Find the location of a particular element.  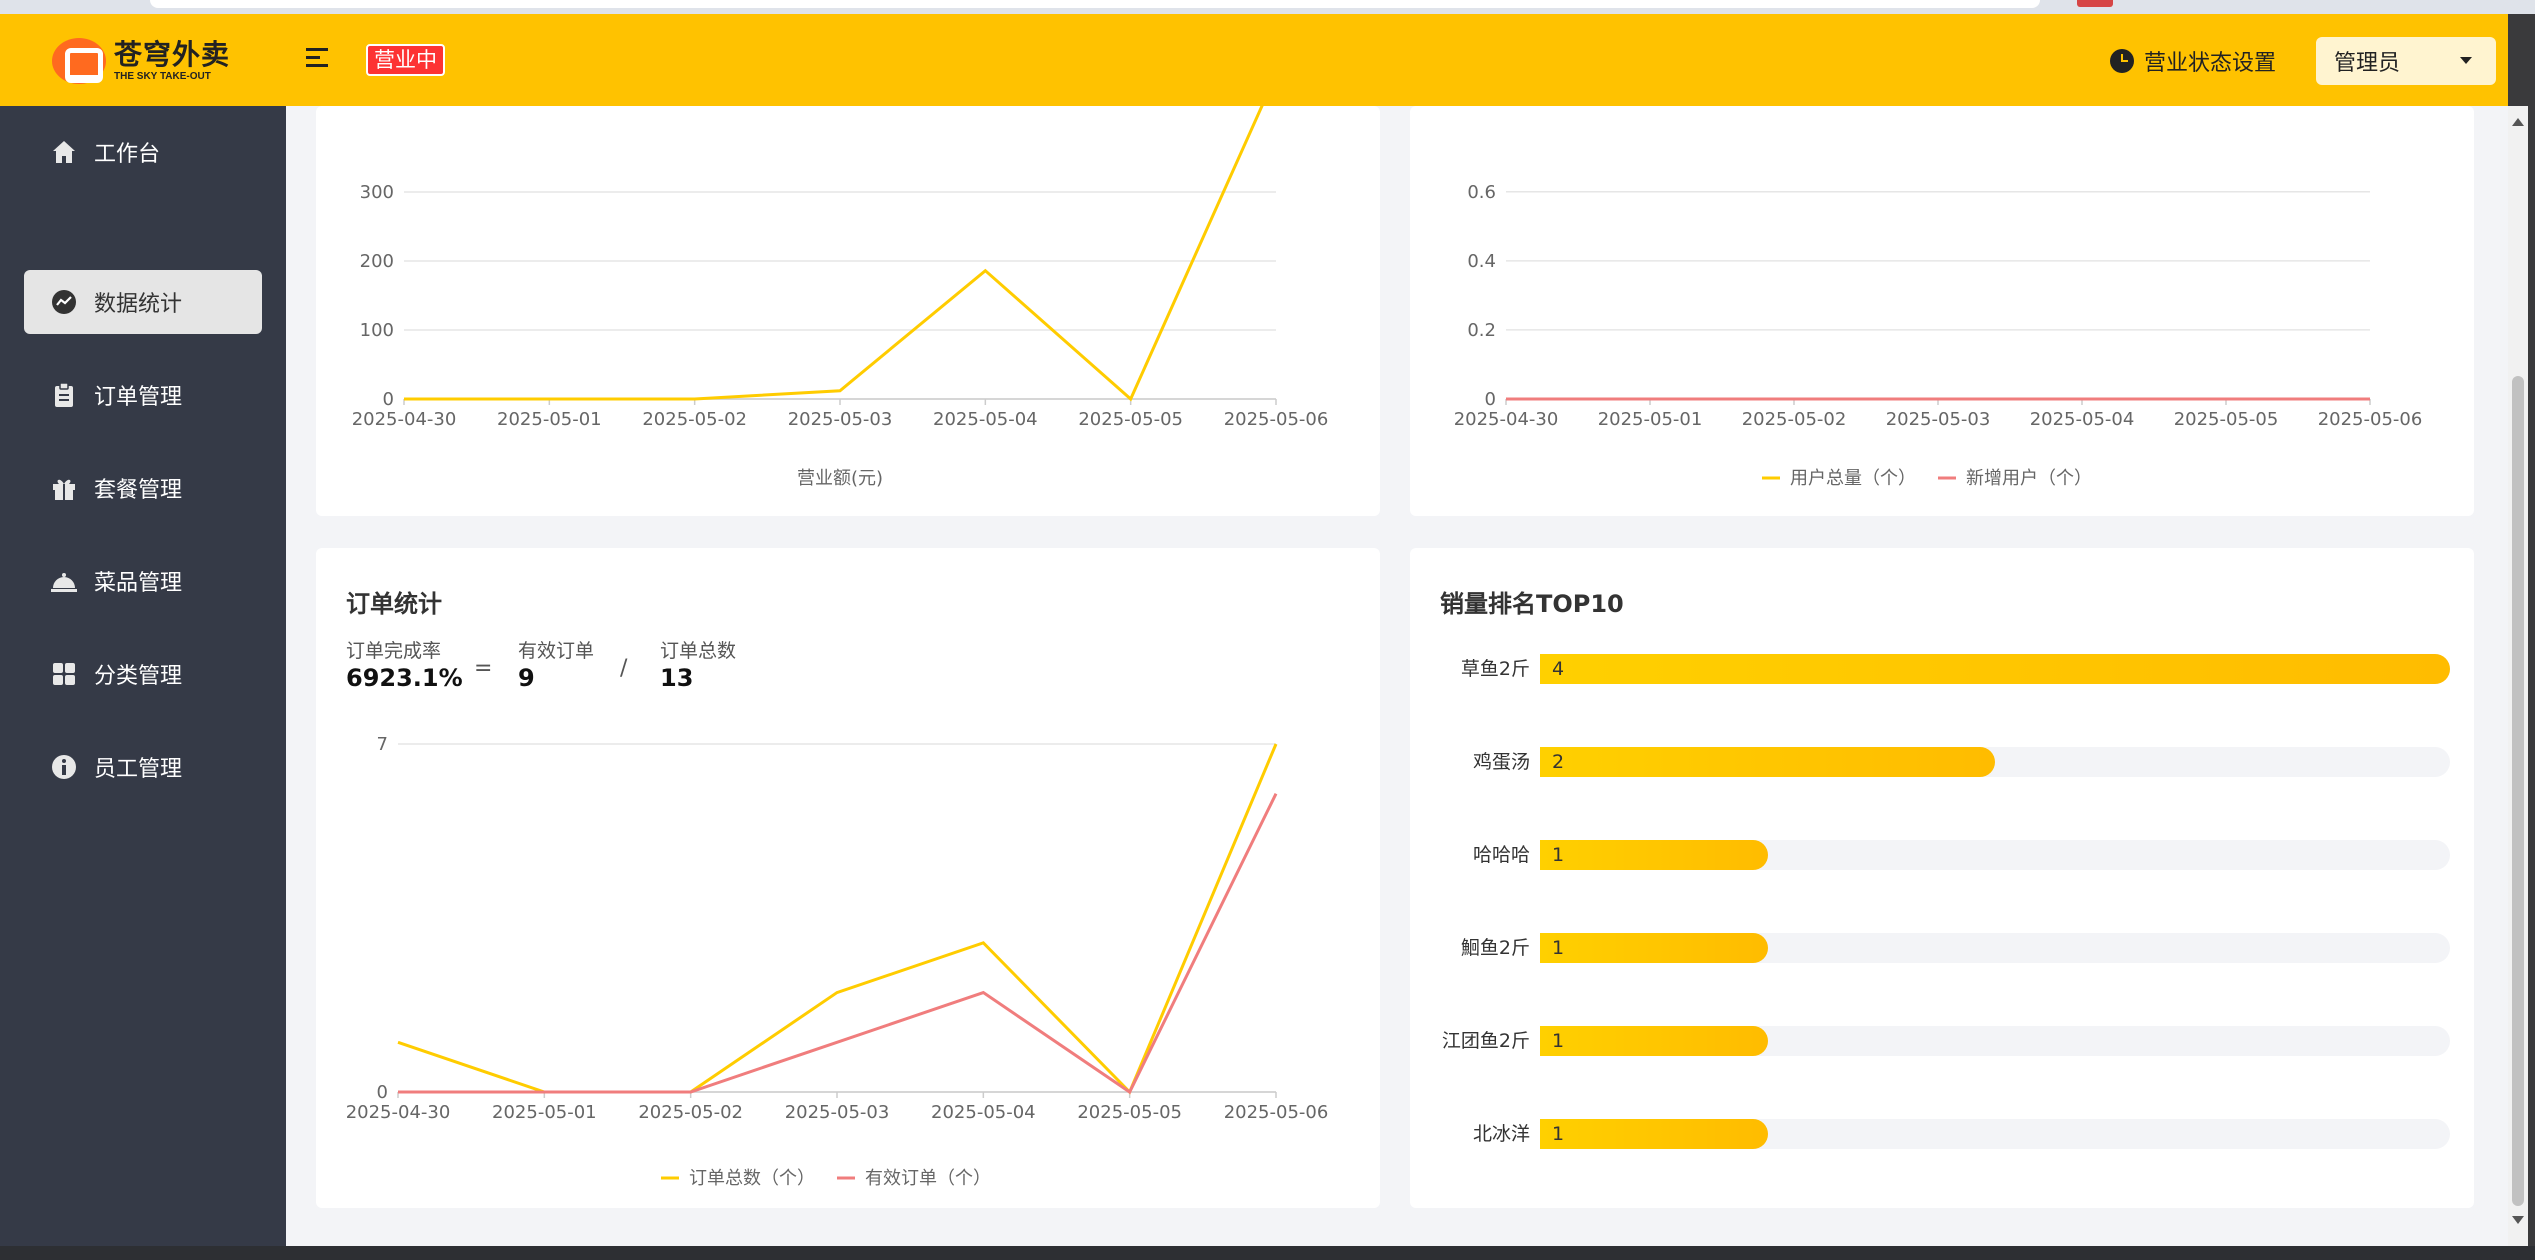

sidebar-item-category: 分类管理 is located at coordinates (143, 674).